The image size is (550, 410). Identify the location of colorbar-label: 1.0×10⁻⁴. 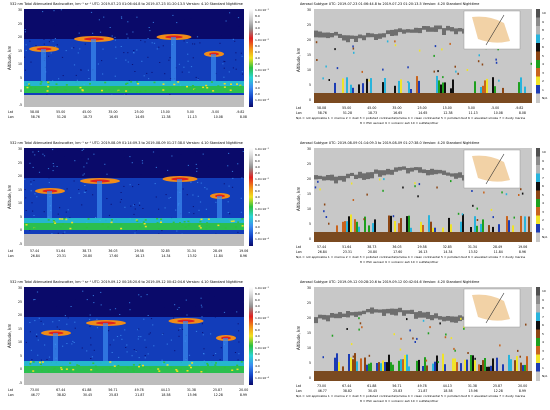
(262, 239).